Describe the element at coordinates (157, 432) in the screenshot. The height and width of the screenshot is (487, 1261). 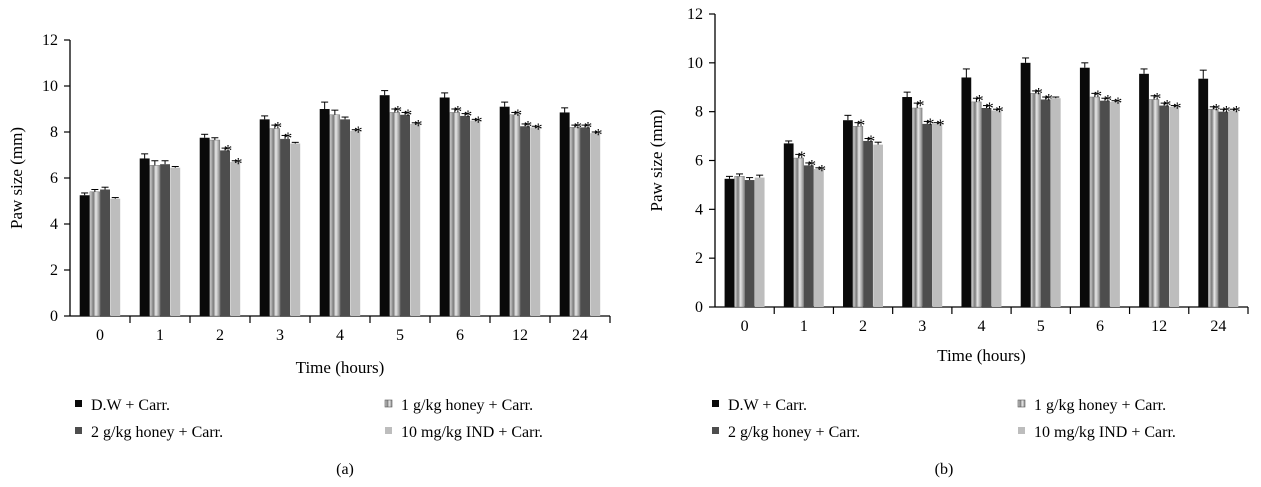
I see `legend-label-honey2: 2 g/kg honey + Carr.` at that location.